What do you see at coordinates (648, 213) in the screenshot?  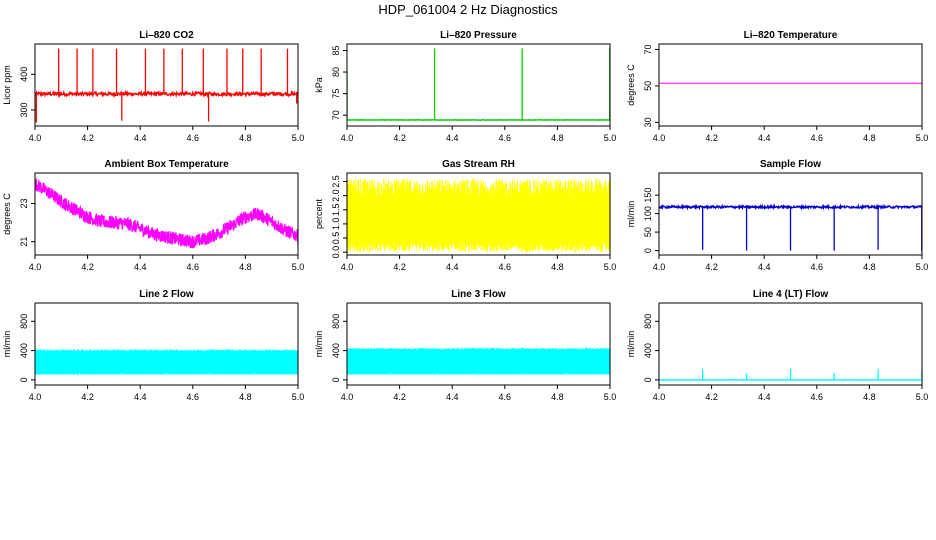 I see `y-tick-label: 100` at bounding box center [648, 213].